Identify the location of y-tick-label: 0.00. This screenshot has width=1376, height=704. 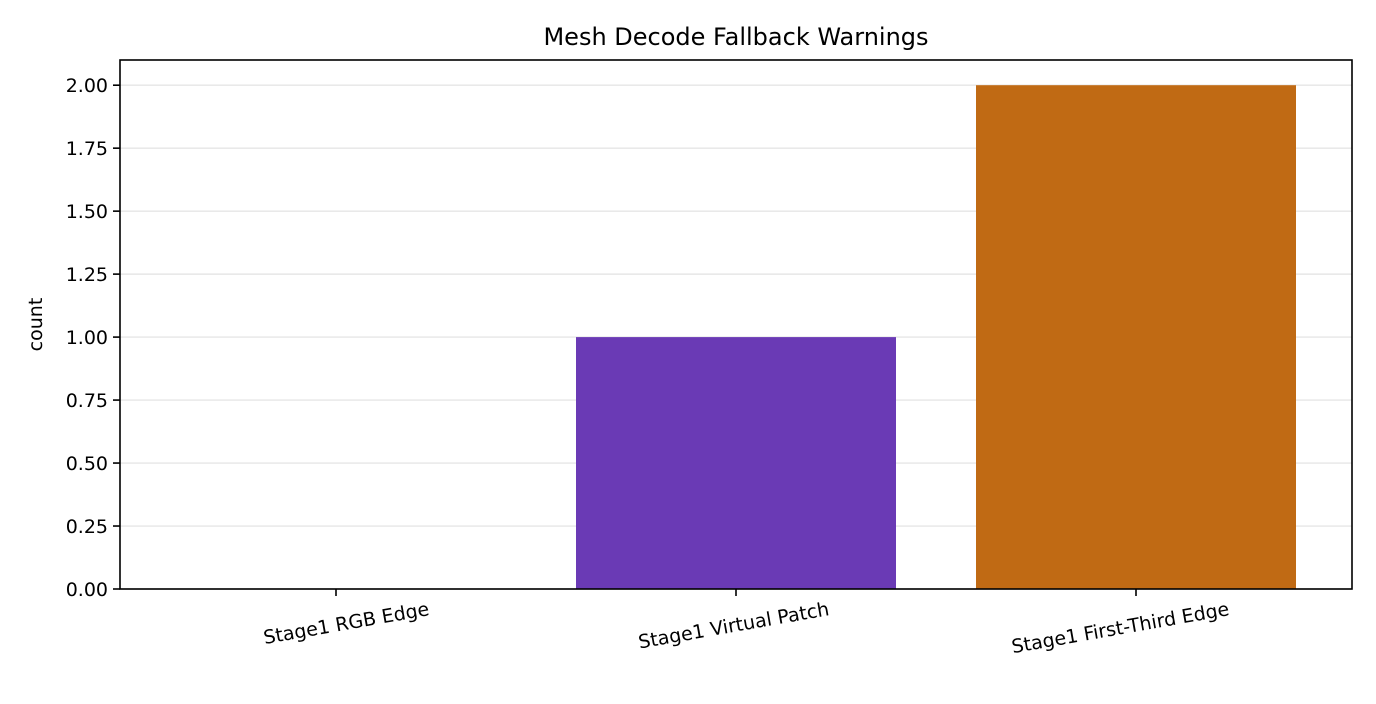
(87, 590).